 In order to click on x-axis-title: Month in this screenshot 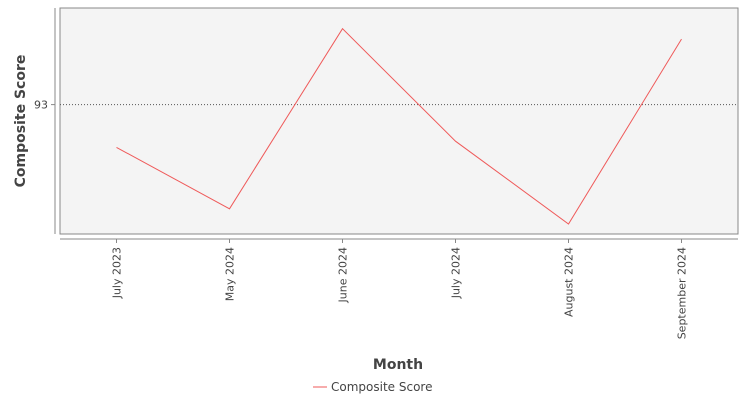, I will do `click(398, 365)`.